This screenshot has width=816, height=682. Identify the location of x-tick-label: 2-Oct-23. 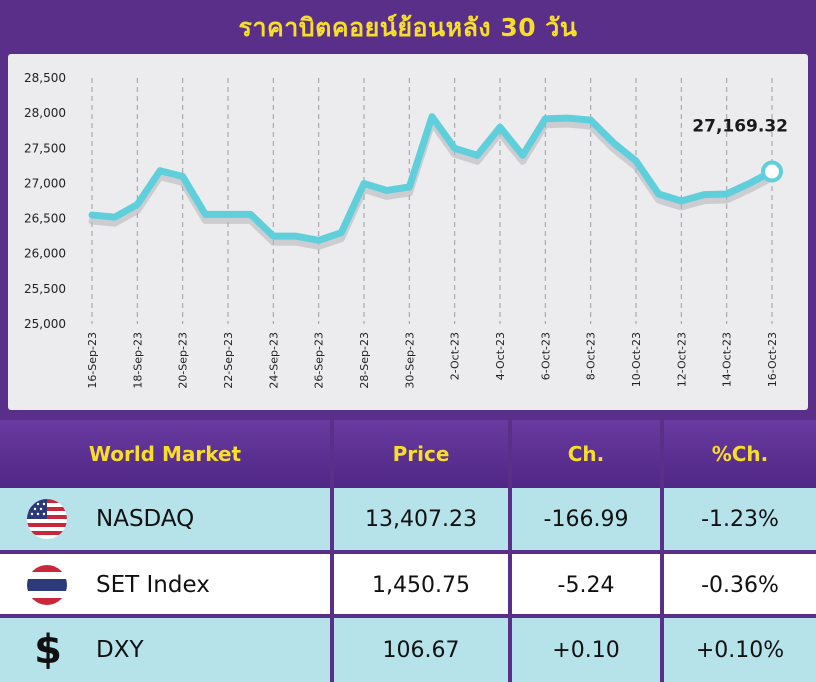
(455, 356).